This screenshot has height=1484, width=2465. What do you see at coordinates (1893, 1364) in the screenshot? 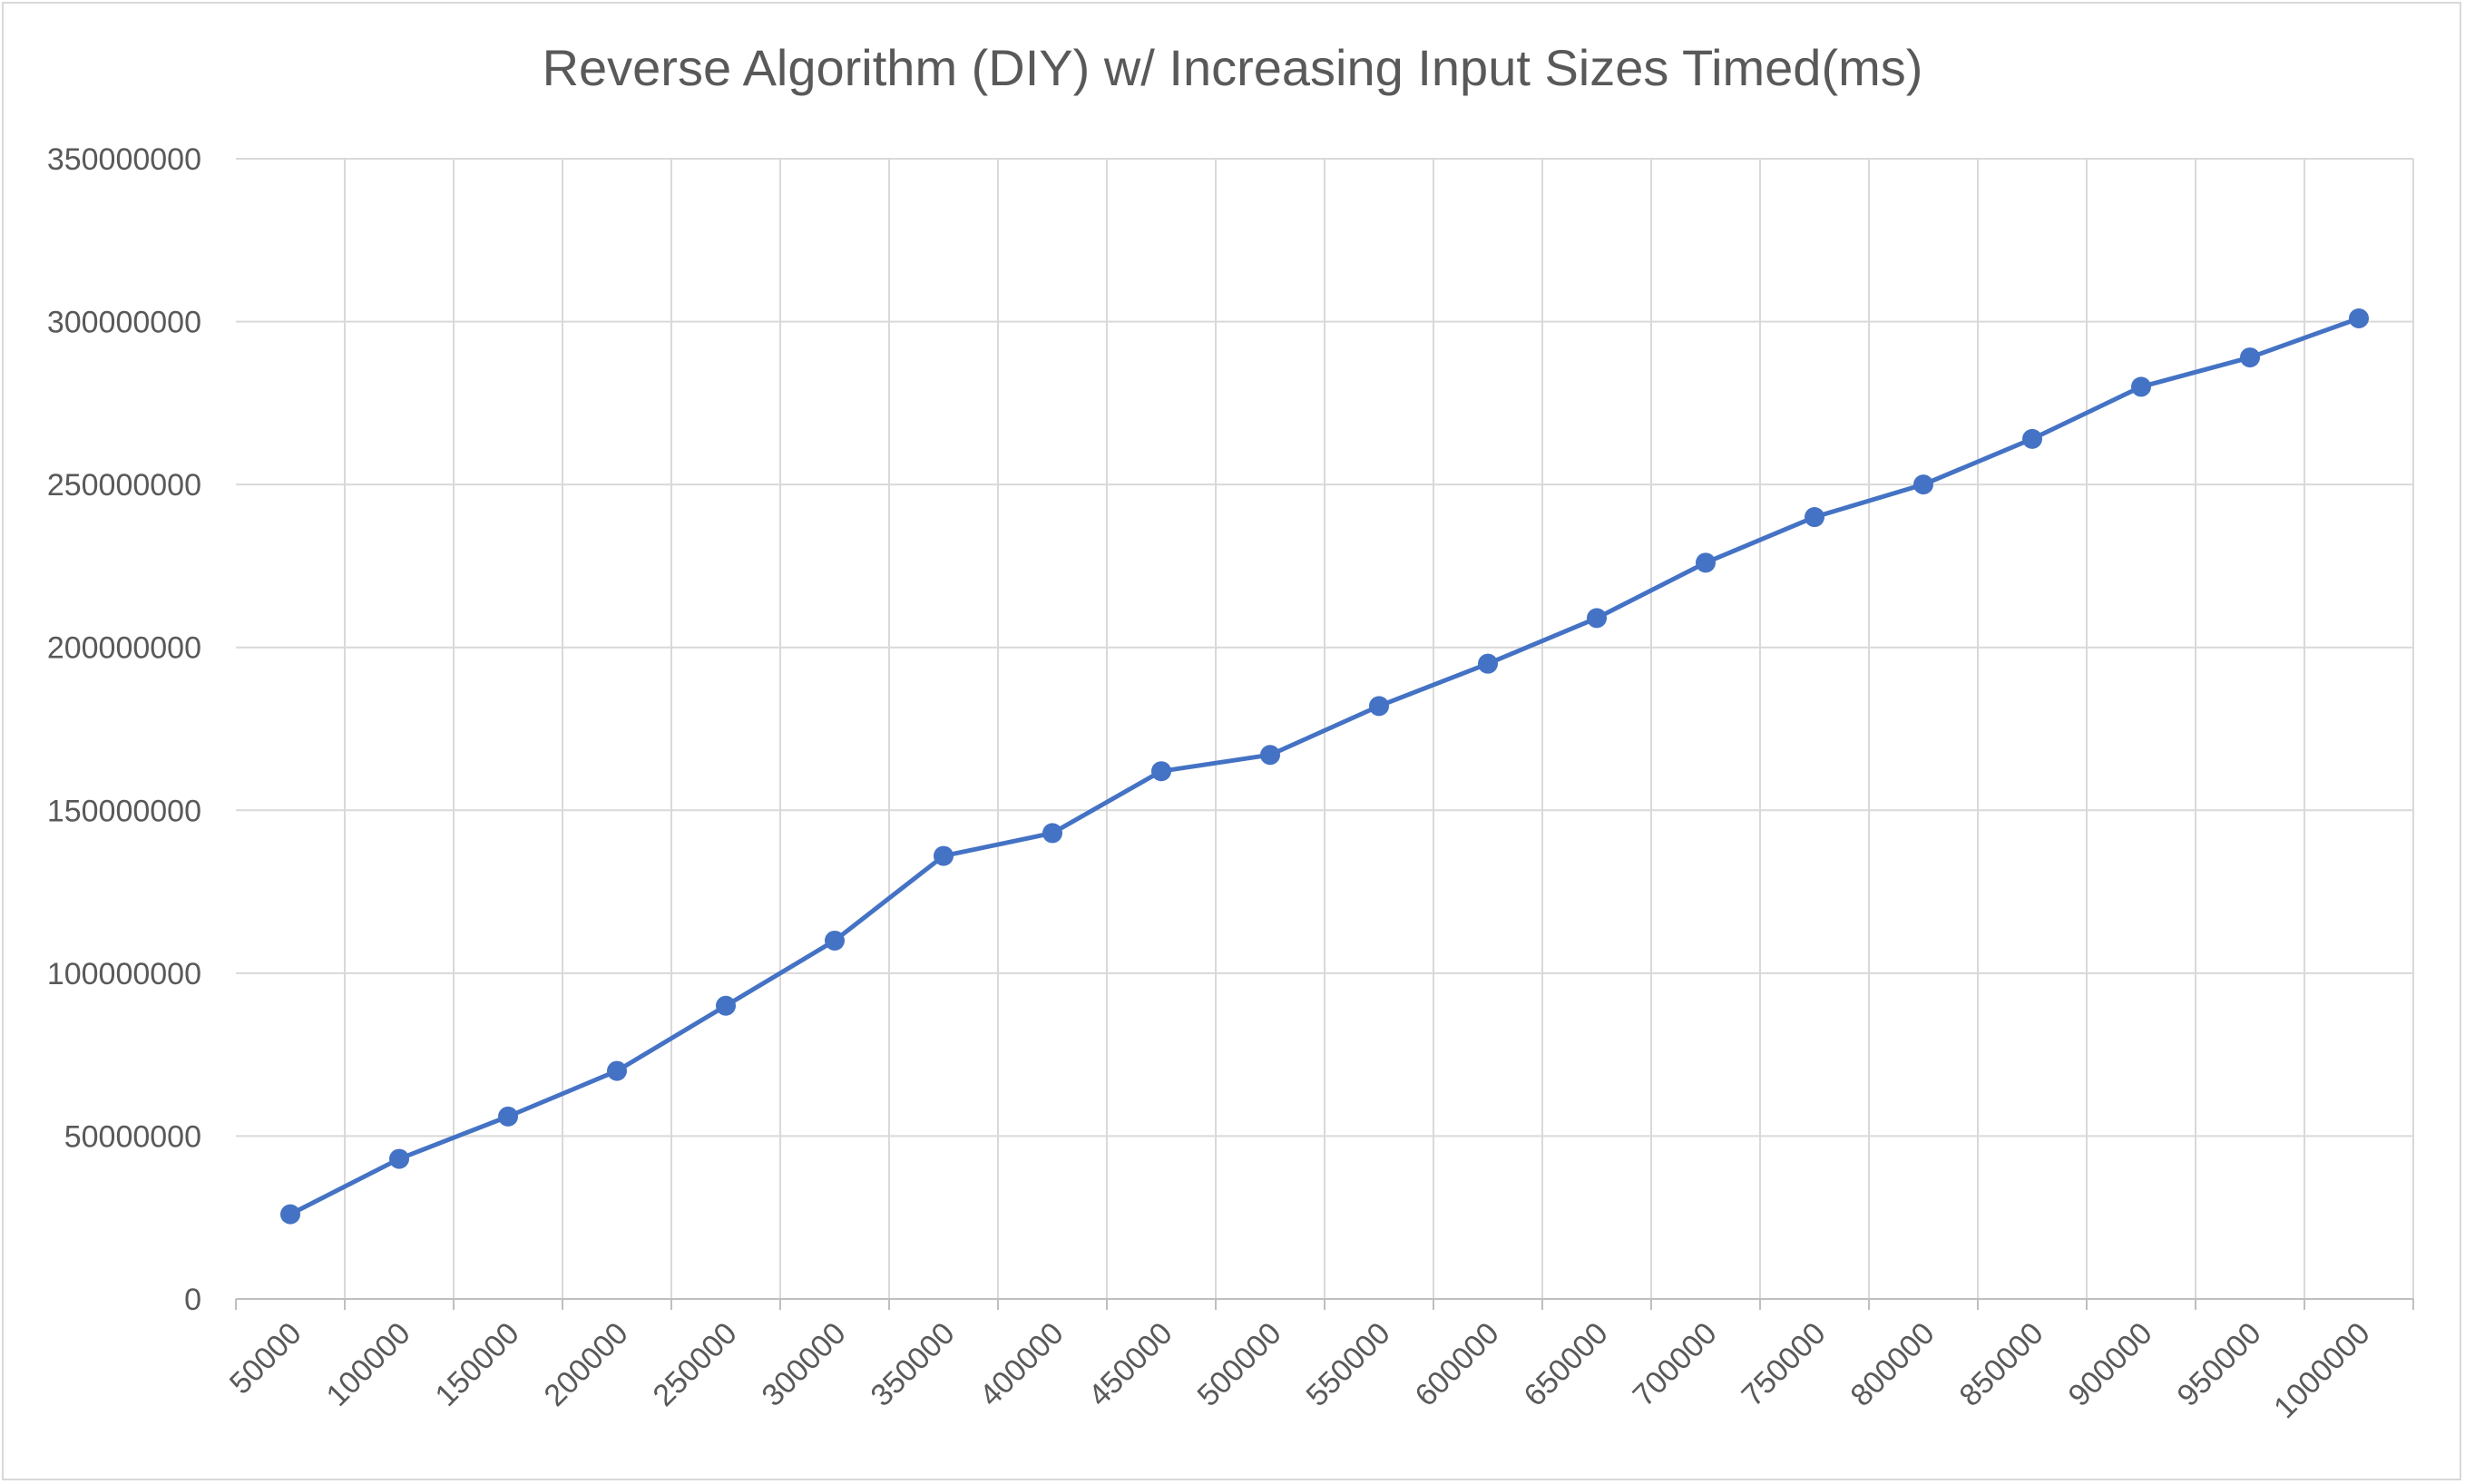
I see `x-tick-label: 800000` at bounding box center [1893, 1364].